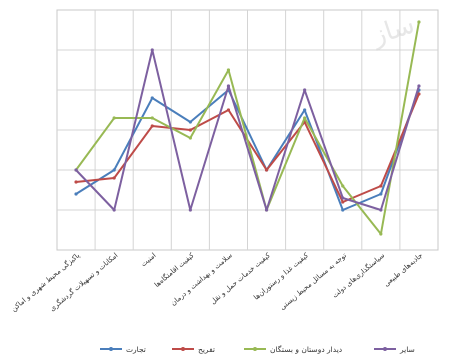  I want to click on x-tick-label: امنیت, so click(149, 259).